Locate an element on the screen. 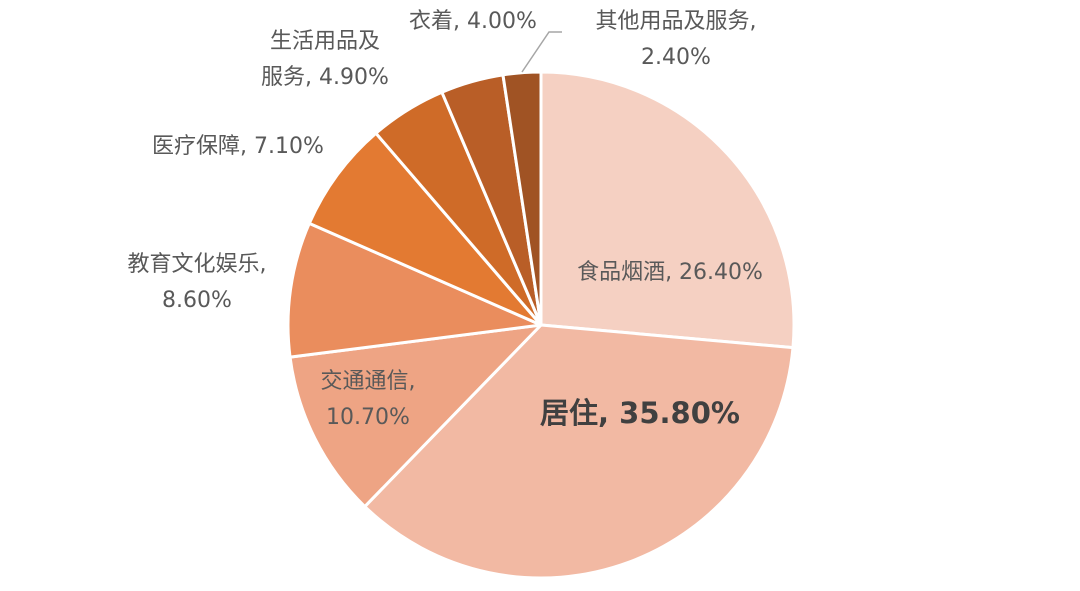  data-label-2: 居住, 35.80% is located at coordinates (640, 413).